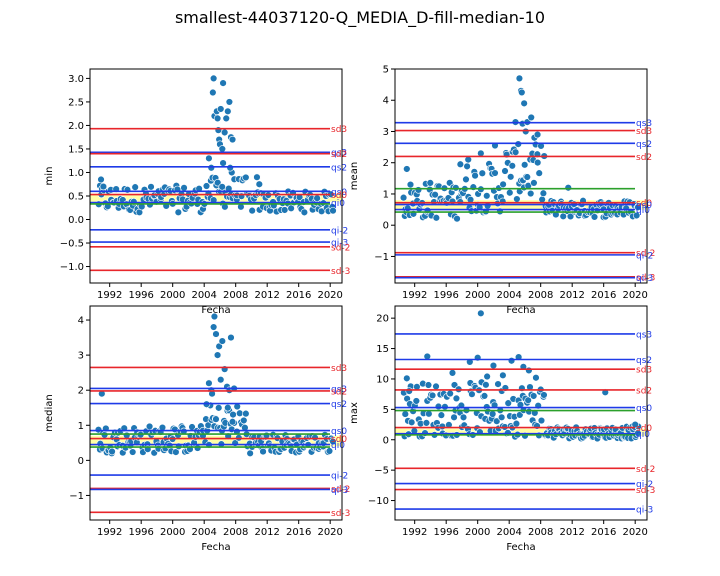 Image resolution: width=720 pixels, height=576 pixels. I want to click on x-tick-label: 2016, so click(603, 532).